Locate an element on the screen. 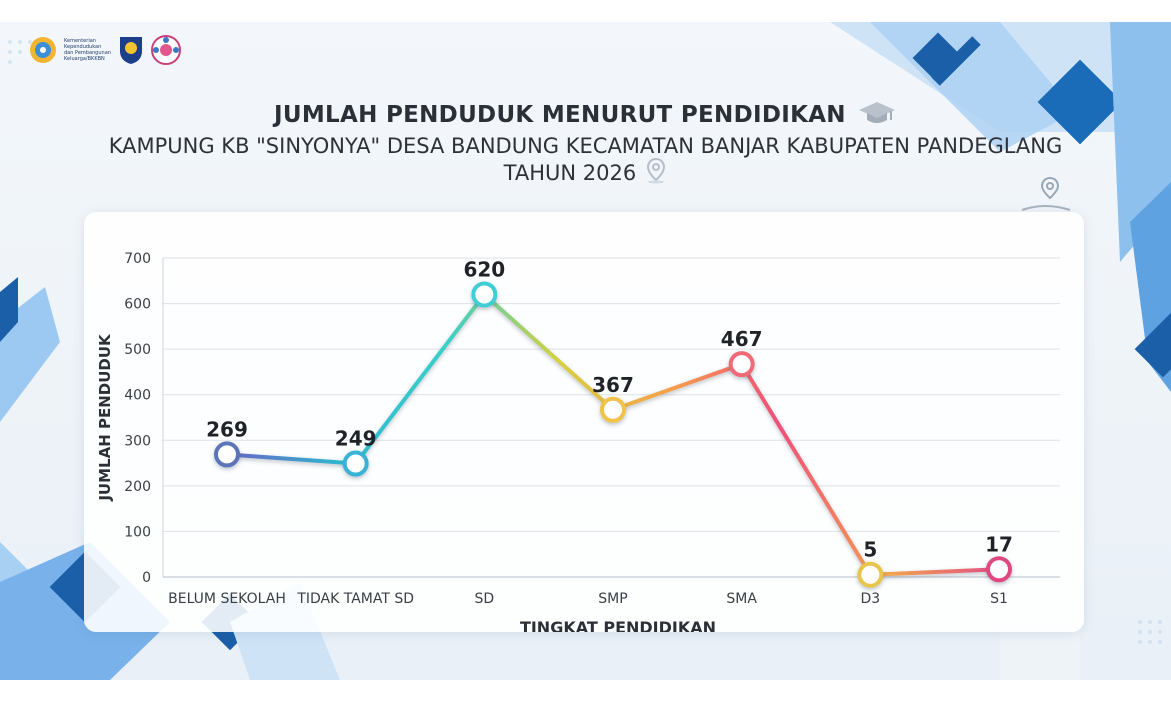 This screenshot has height=703, width=1171. graduation-cap-icon is located at coordinates (876, 112).